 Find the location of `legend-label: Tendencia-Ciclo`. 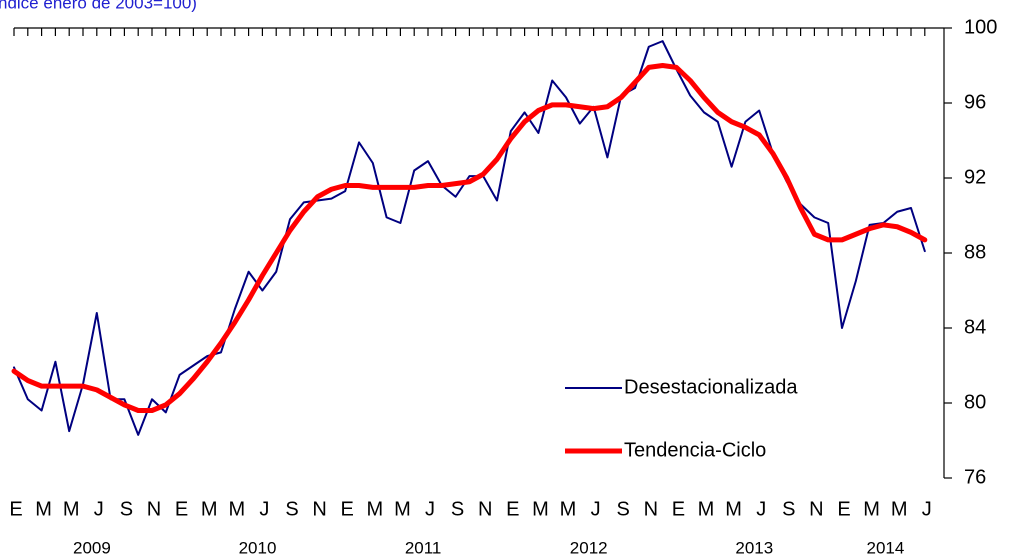

legend-label: Tendencia-Ciclo is located at coordinates (695, 450).